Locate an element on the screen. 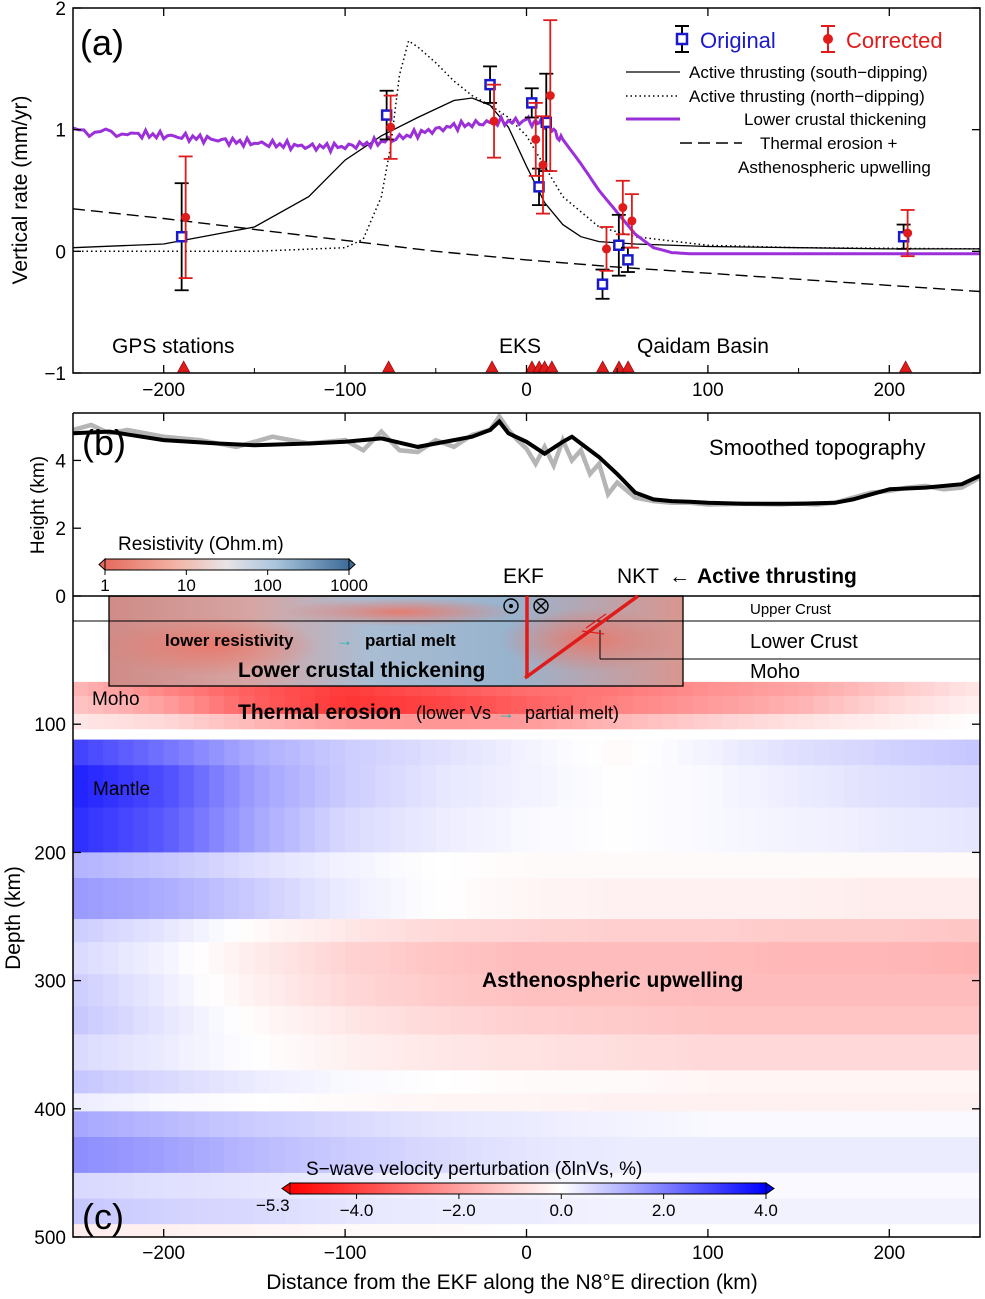 The height and width of the screenshot is (1299, 985). panel-a-y-tick-label: −1 is located at coordinates (55, 374).